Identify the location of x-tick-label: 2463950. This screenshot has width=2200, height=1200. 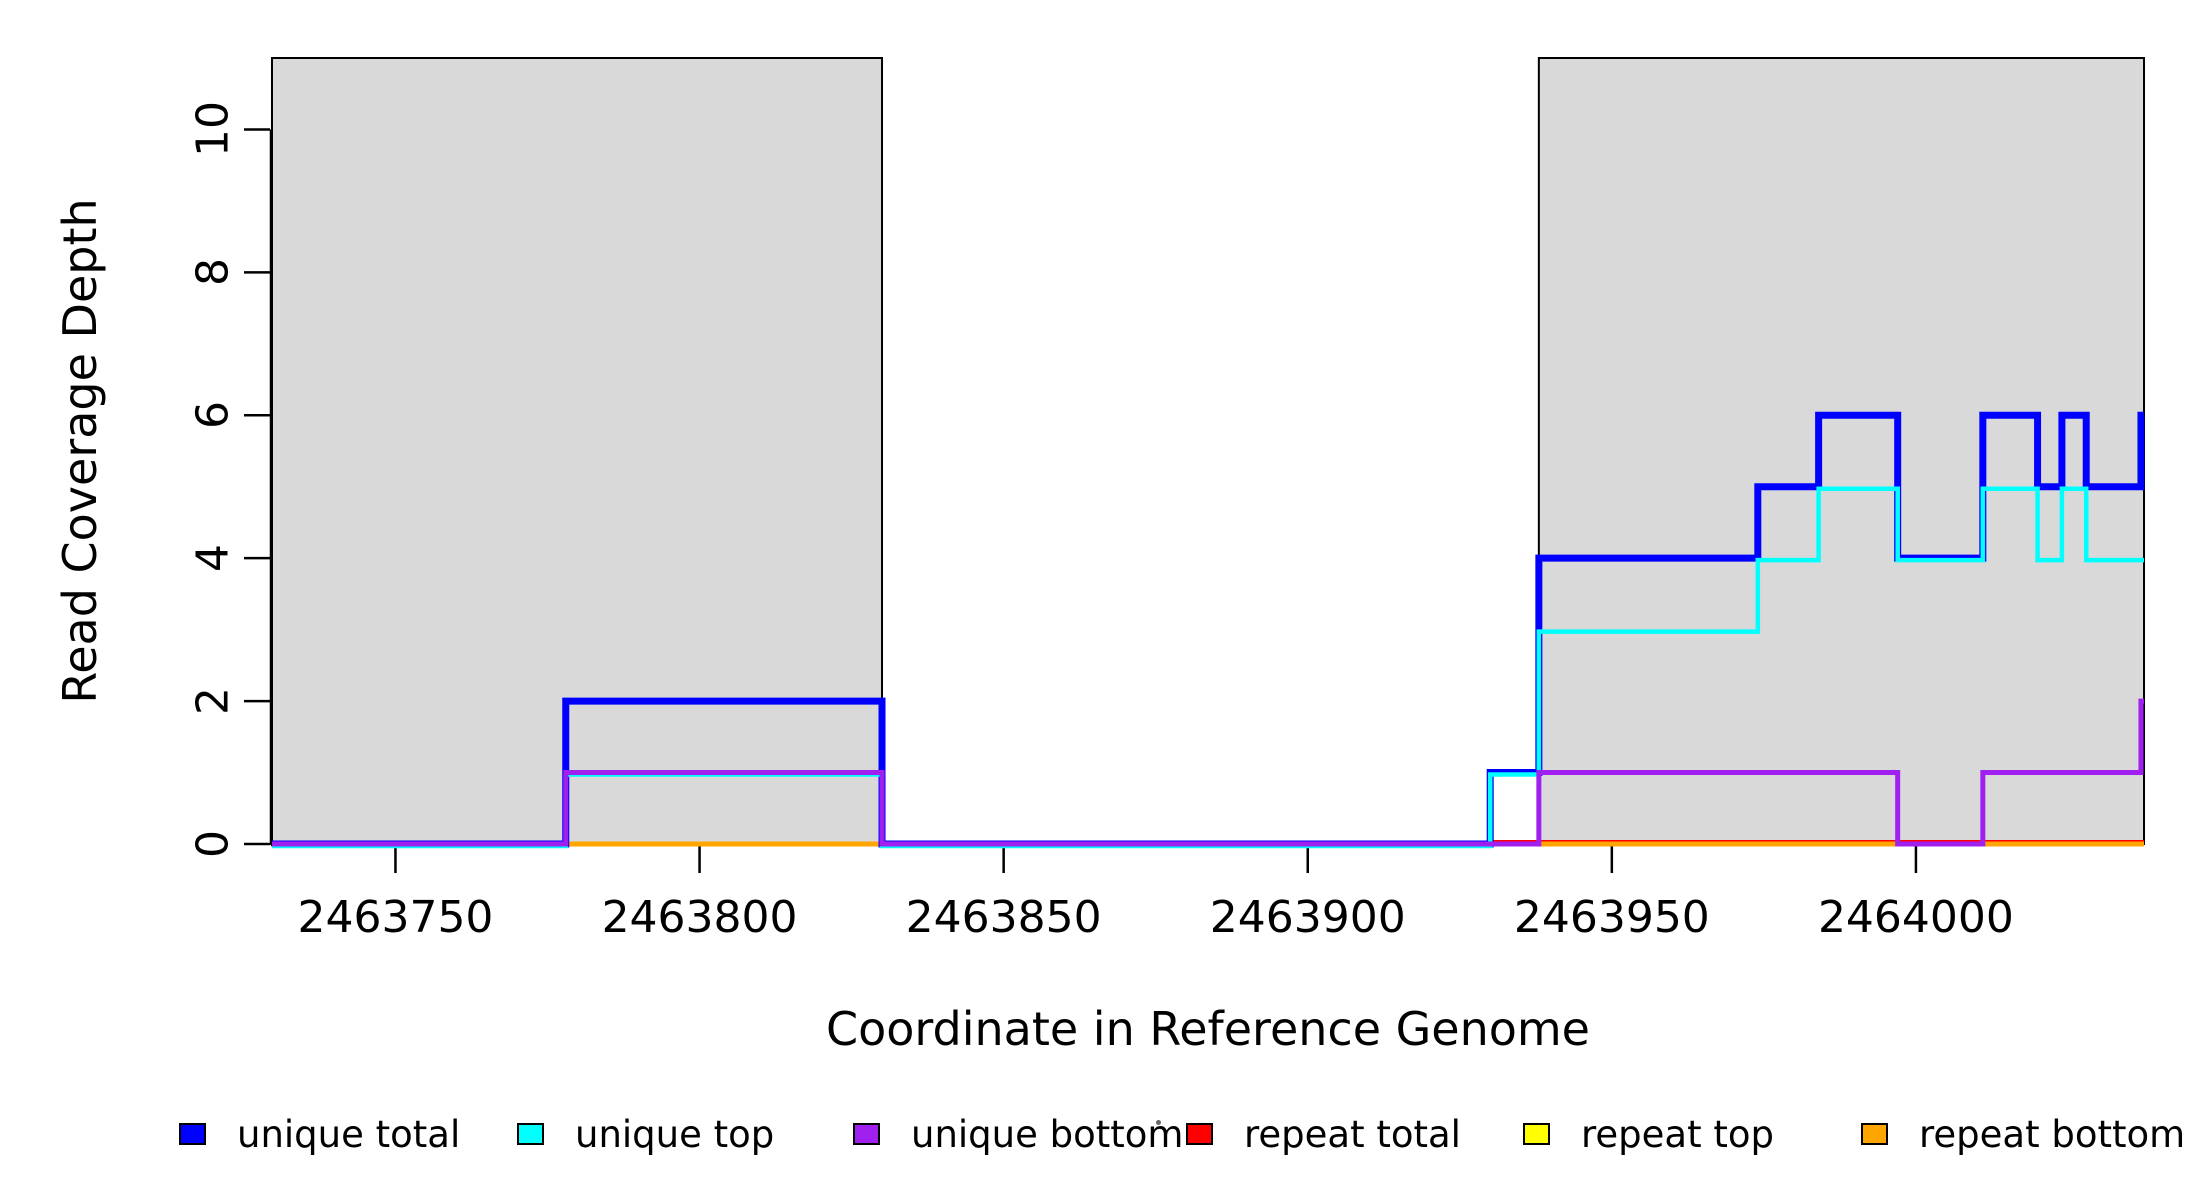
(1611, 917).